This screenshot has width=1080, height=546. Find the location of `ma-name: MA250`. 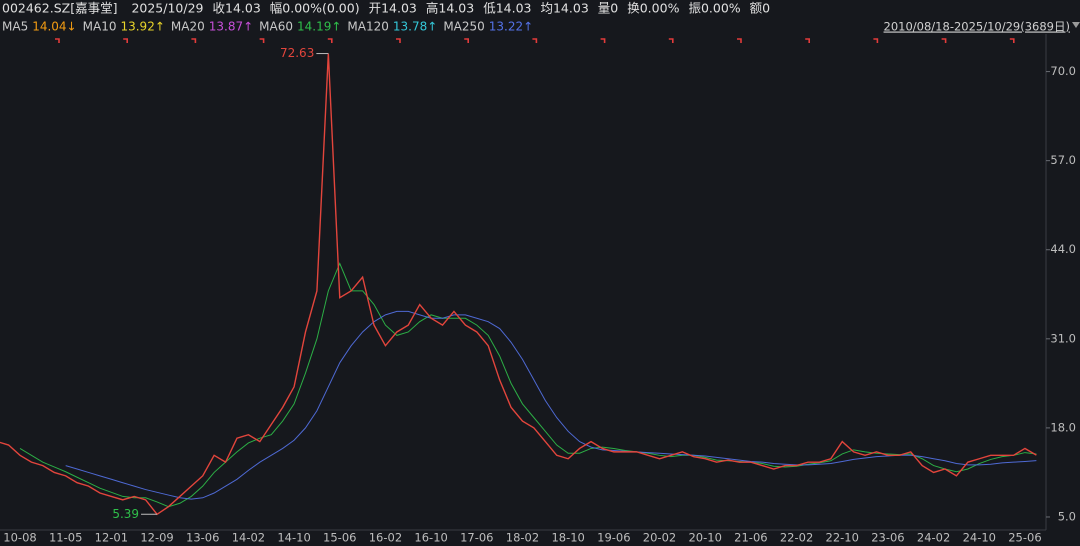

ma-name: MA250 is located at coordinates (463, 27).